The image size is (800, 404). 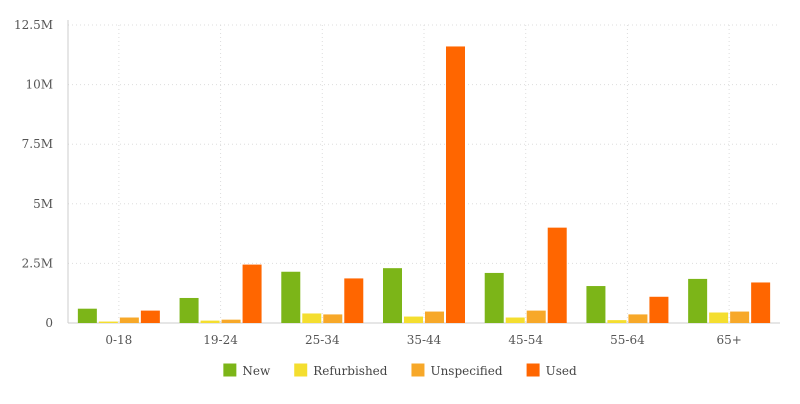 I want to click on legend-item-unspecified: Unspecified, so click(x=457, y=371).